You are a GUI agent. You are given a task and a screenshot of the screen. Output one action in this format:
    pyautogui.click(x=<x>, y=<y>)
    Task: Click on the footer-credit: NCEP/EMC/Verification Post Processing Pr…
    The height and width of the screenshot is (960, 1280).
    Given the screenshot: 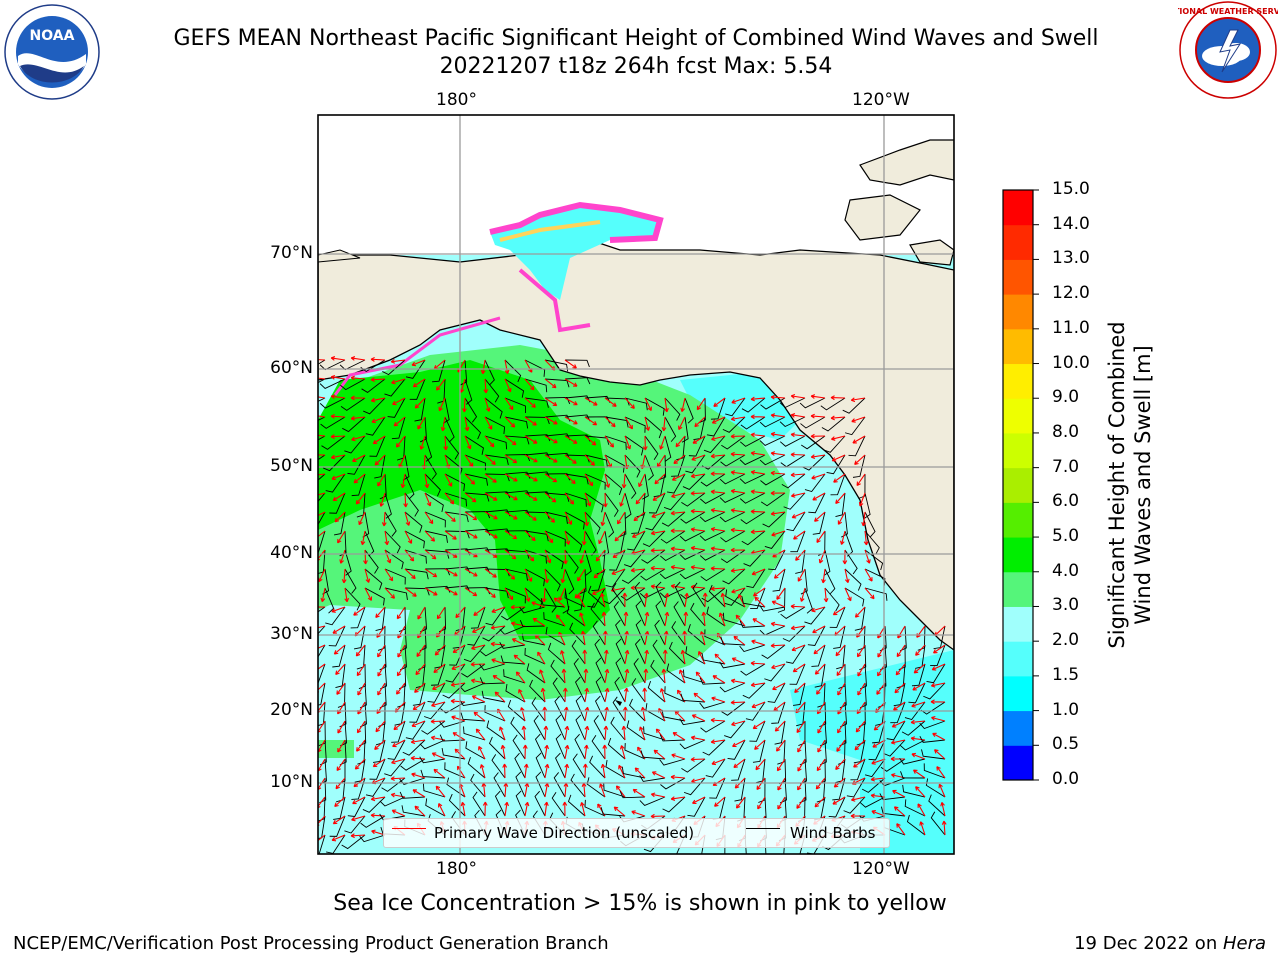 What is the action you would take?
    pyautogui.click(x=311, y=943)
    